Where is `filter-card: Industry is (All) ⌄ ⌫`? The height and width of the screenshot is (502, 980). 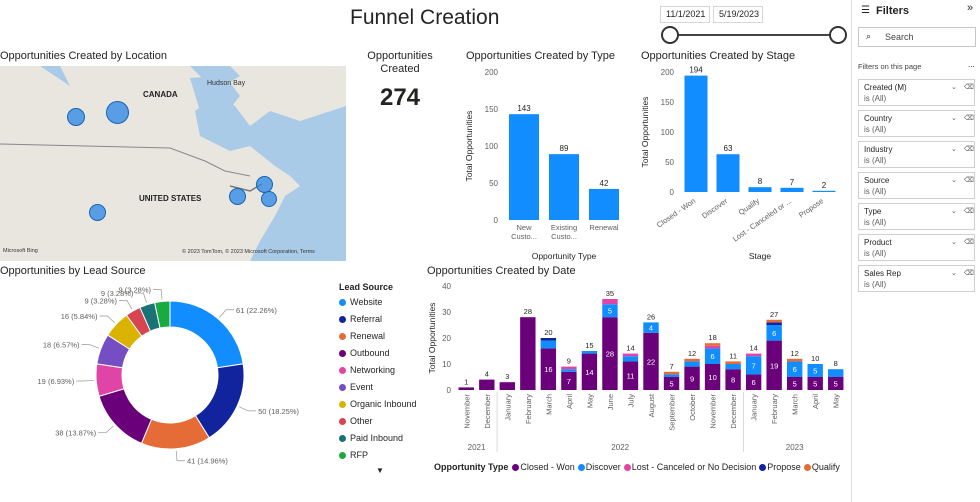 filter-card: Industry is (All) ⌄ ⌫ is located at coordinates (916, 154).